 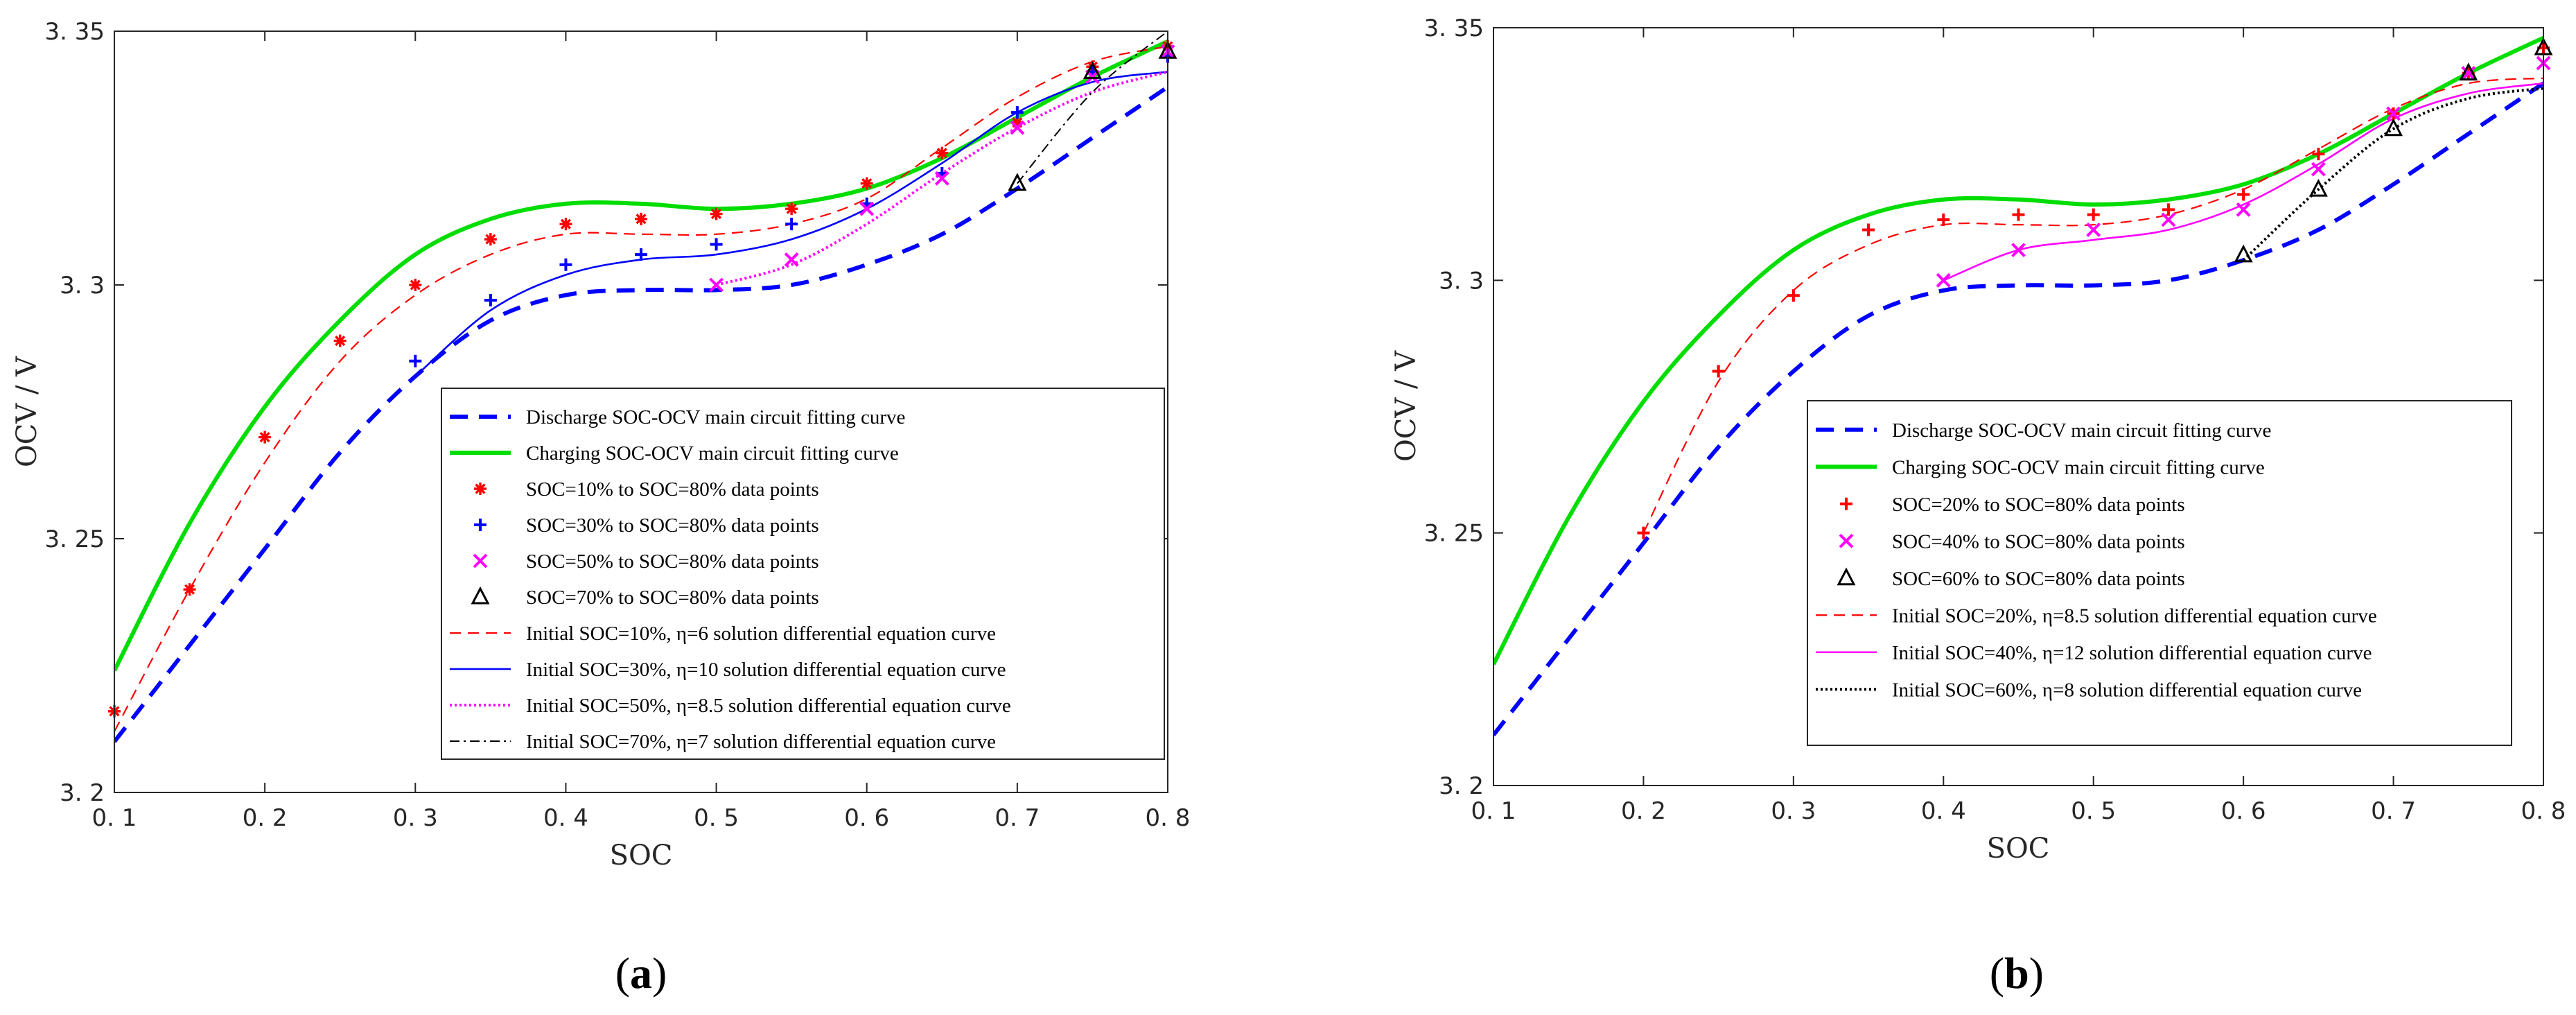 What do you see at coordinates (672, 561) in the screenshot?
I see `legend-label: SOC=50% to SOC=80% data points` at bounding box center [672, 561].